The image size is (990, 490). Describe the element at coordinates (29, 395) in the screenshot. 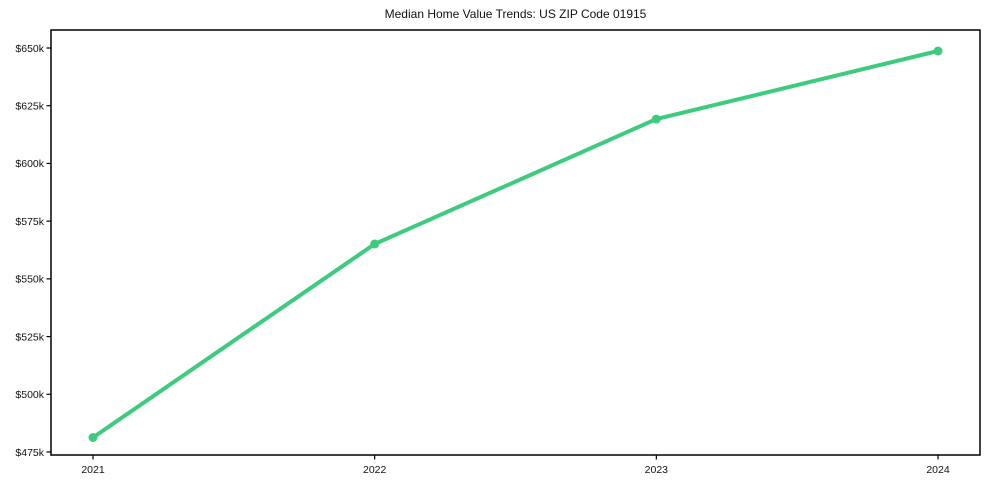

I see `y-tick-label: $500k` at that location.